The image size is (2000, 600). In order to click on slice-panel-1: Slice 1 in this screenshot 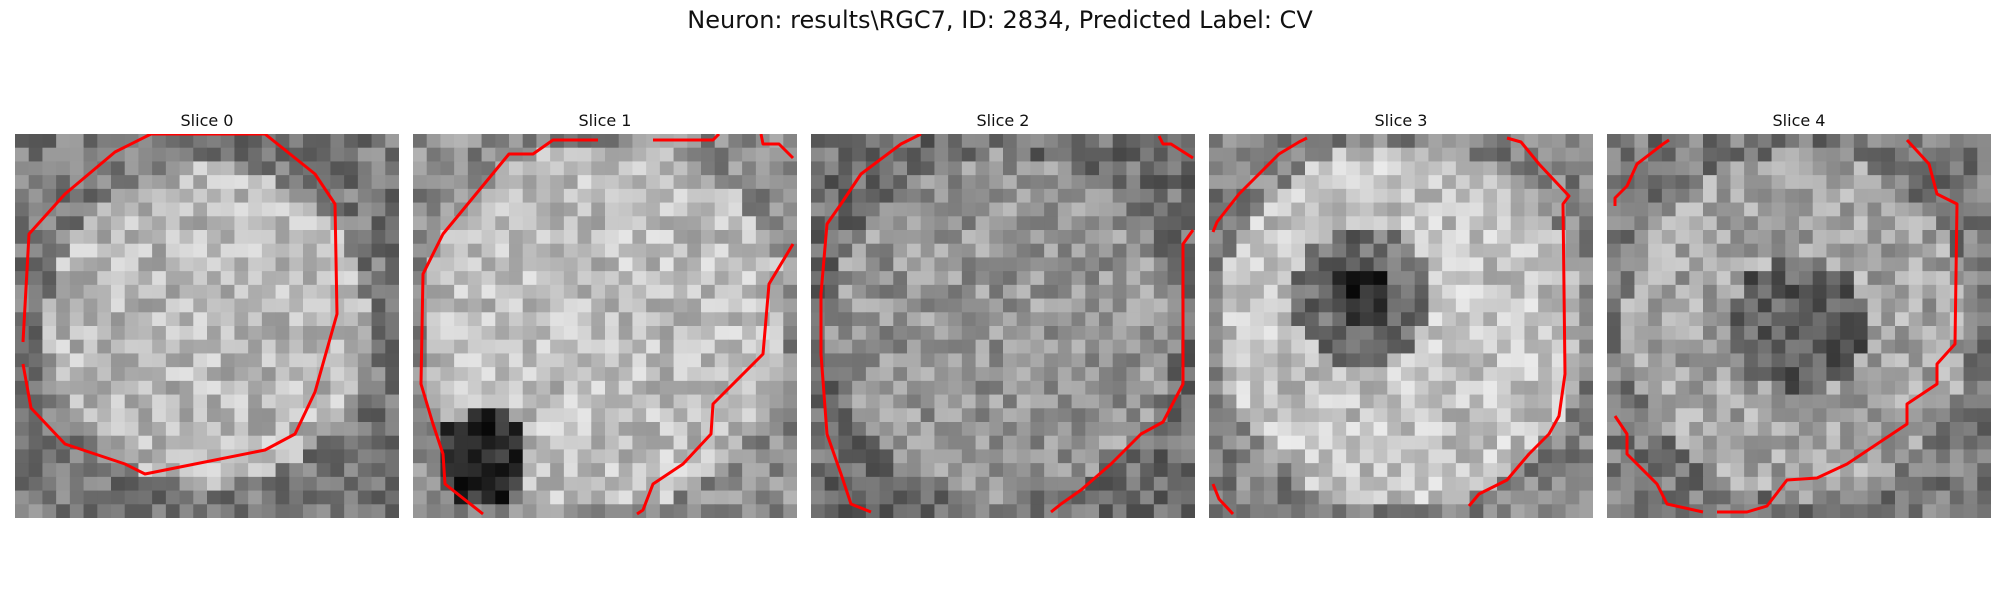, I will do `click(605, 313)`.